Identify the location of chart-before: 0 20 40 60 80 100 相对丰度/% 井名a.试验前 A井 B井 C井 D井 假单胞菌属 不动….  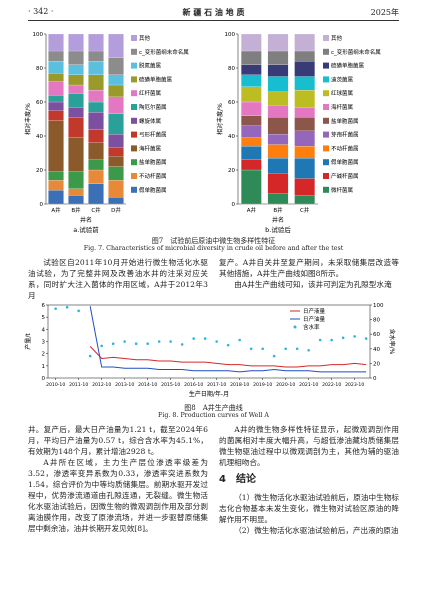
(106, 133).